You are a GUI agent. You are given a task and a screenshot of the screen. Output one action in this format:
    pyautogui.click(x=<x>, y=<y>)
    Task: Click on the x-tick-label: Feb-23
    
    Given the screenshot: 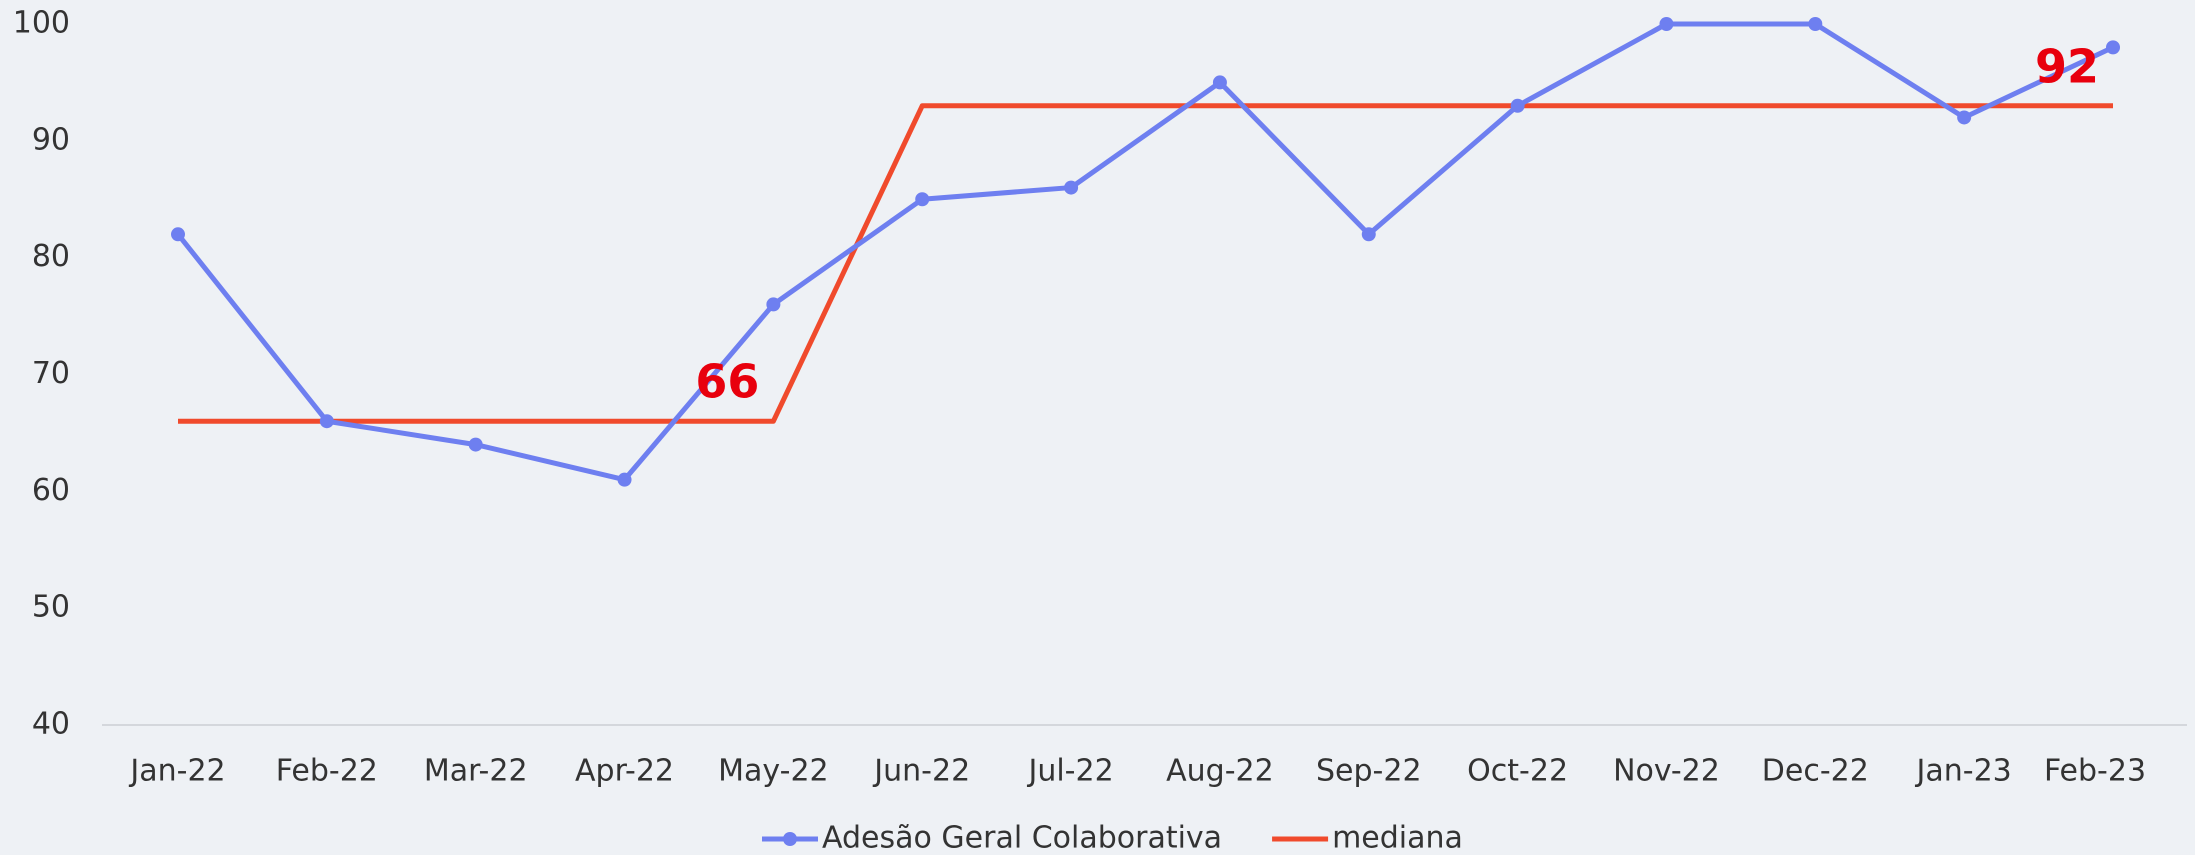 What is the action you would take?
    pyautogui.click(x=2095, y=771)
    